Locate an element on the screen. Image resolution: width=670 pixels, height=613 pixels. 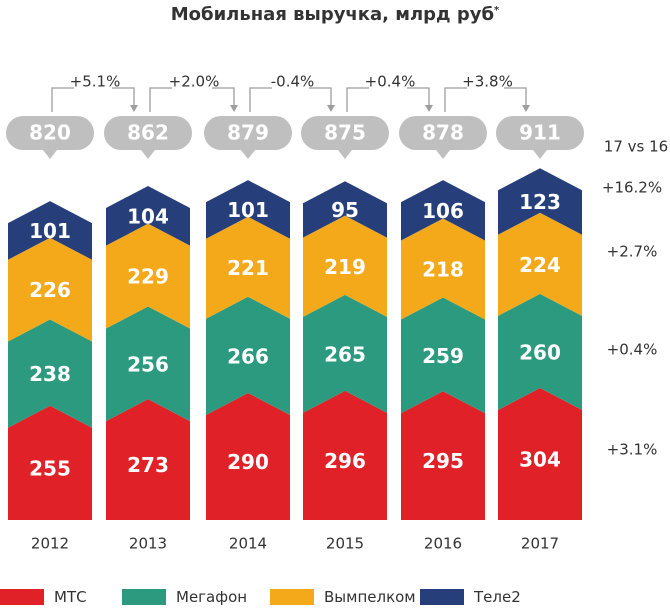
segment-value-label: 290 is located at coordinates (248, 462).